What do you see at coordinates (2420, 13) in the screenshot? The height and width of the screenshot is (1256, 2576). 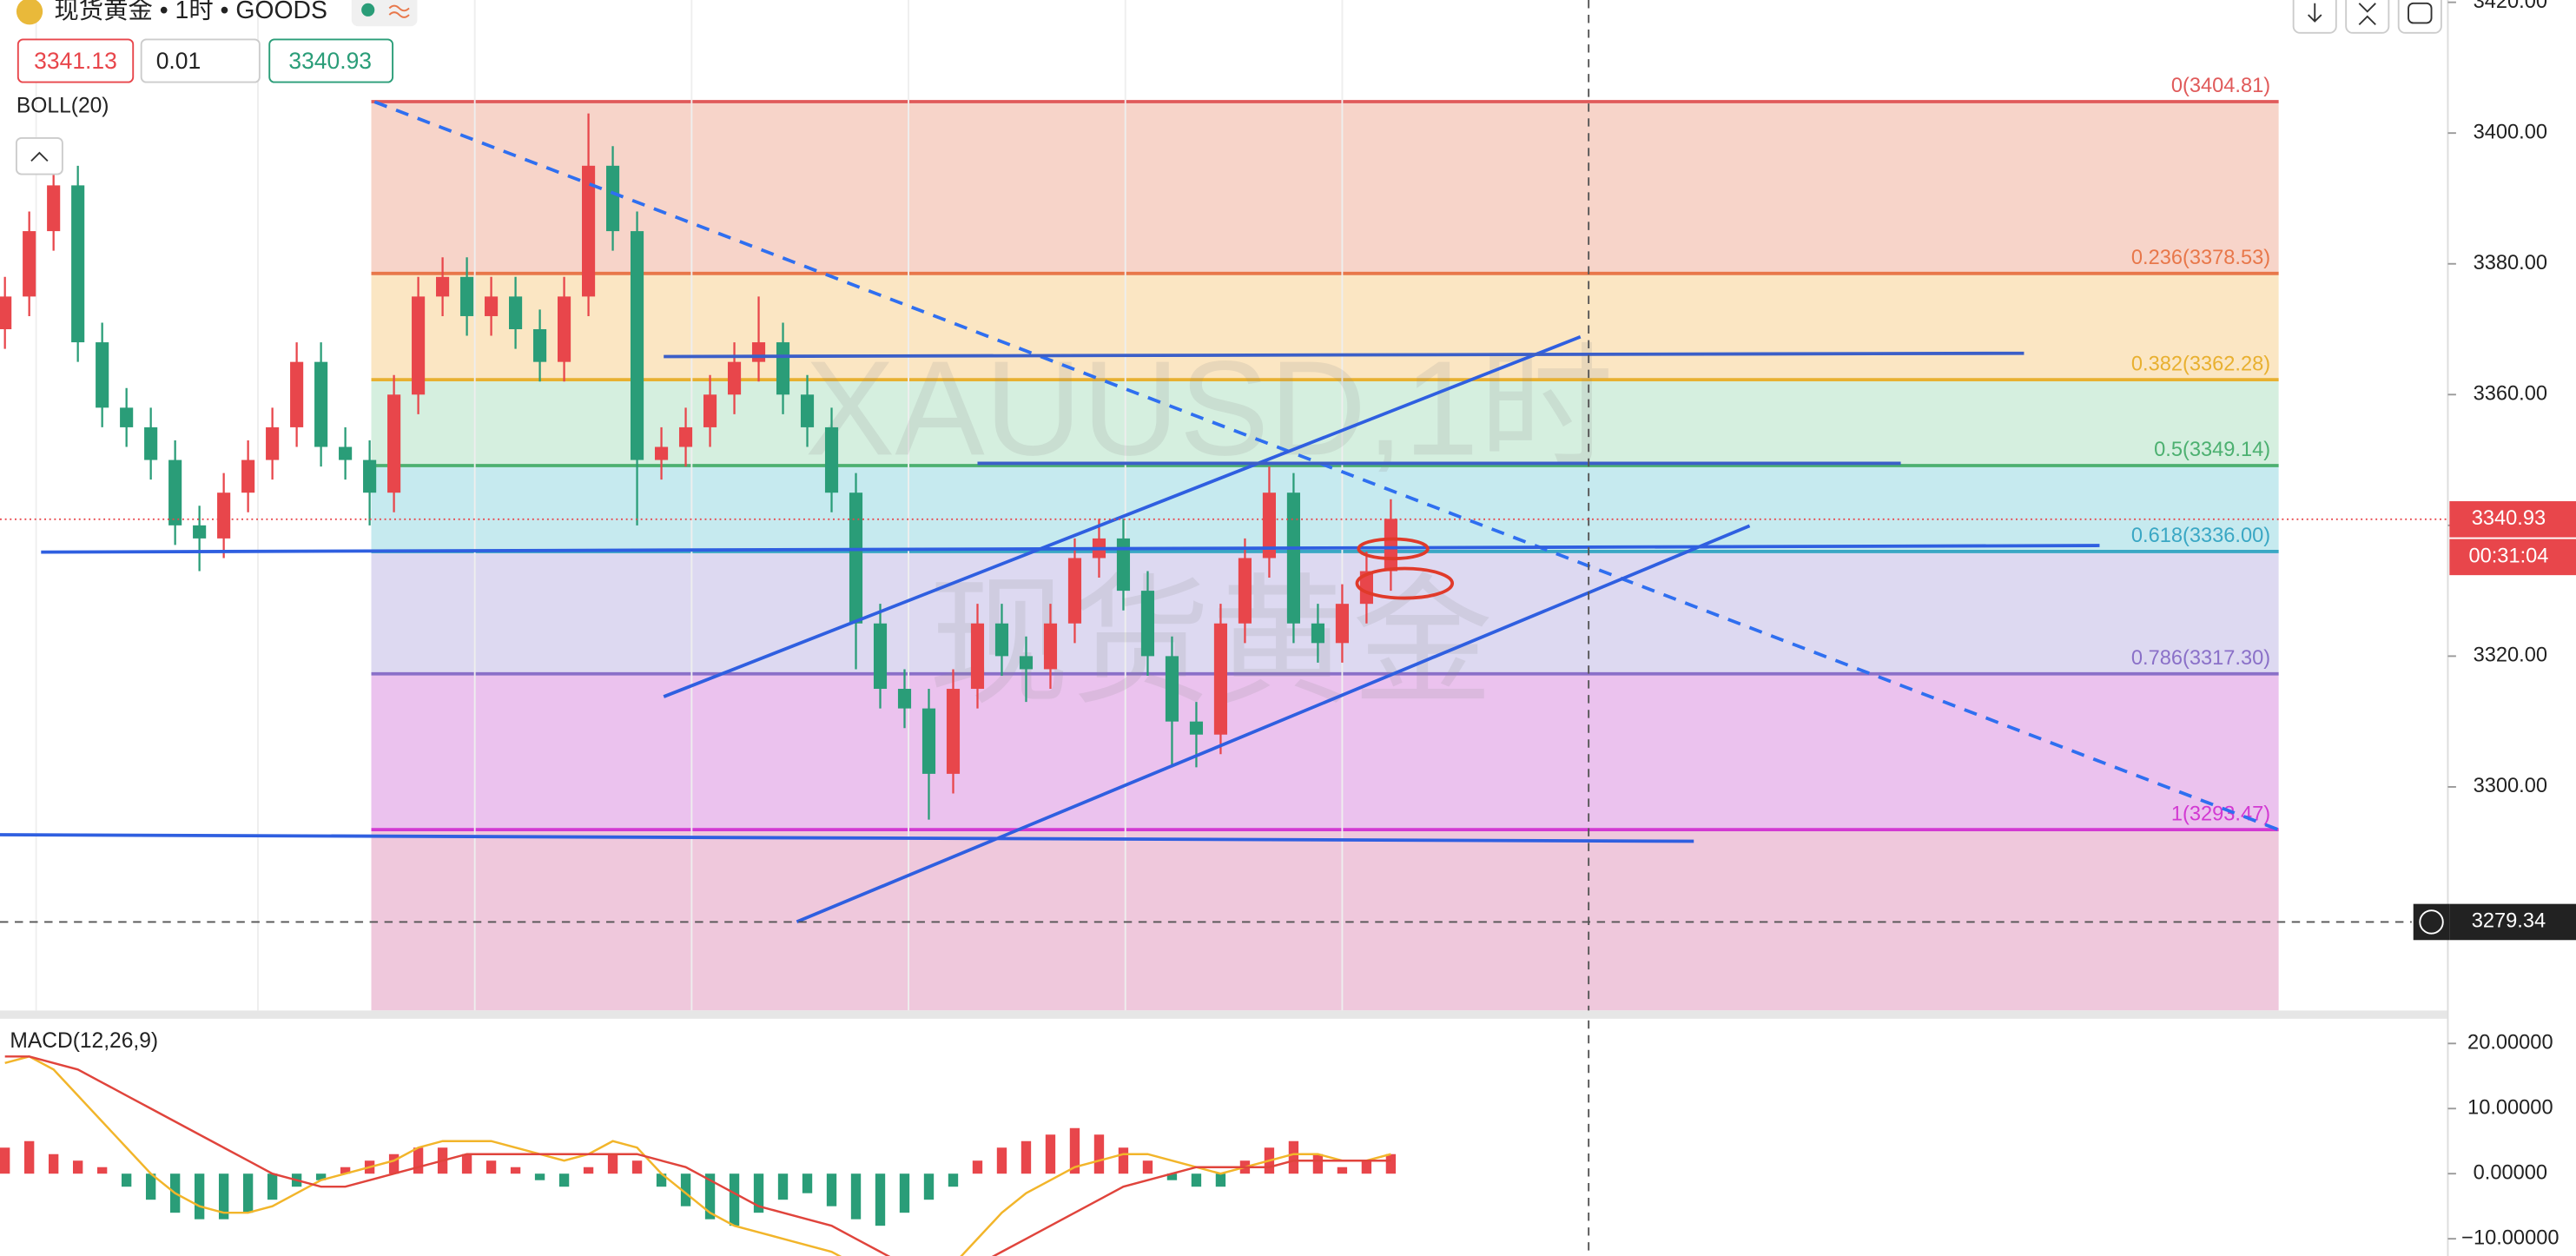 I see `fullscreen-icon` at bounding box center [2420, 13].